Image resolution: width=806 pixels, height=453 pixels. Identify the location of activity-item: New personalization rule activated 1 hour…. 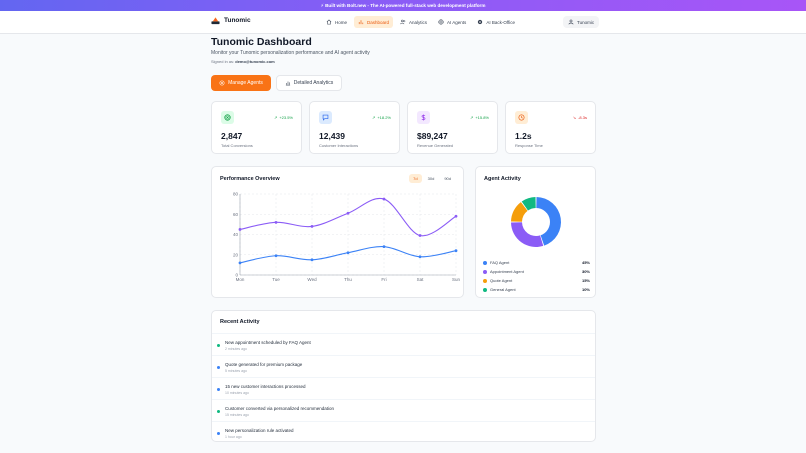
(403, 432).